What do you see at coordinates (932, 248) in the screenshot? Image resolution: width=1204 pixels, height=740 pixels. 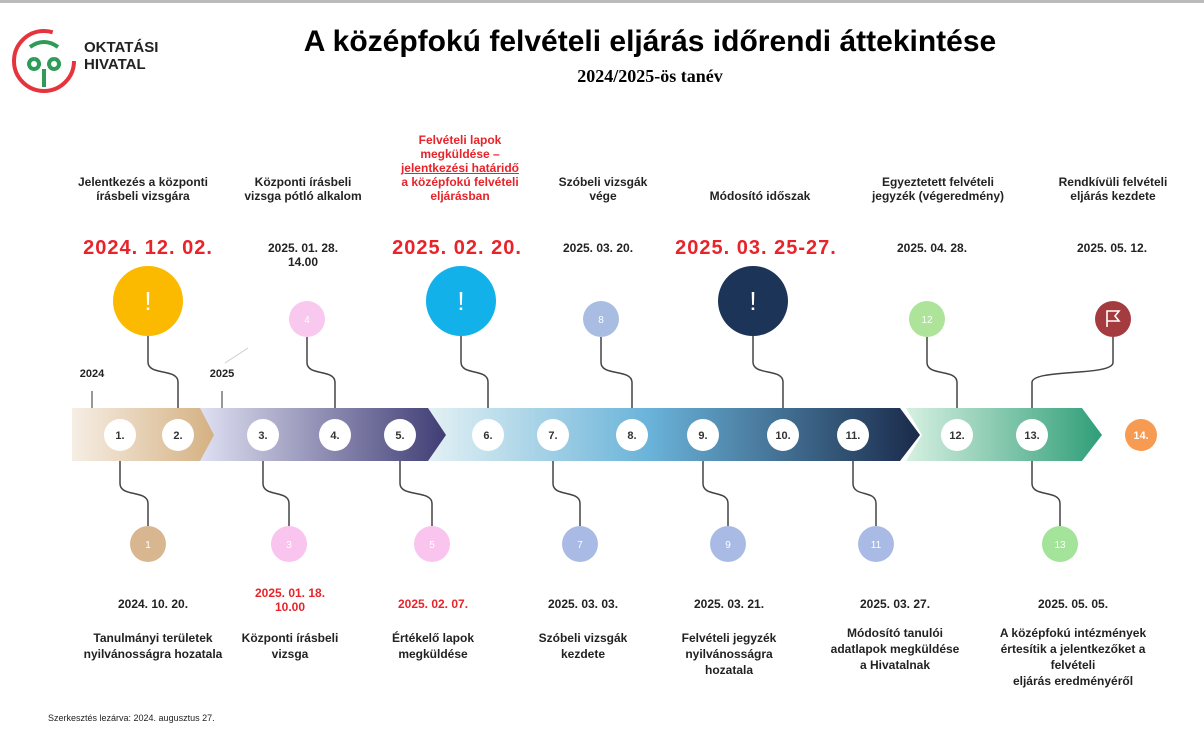 I see `event-date: 2025. 04. 28.` at bounding box center [932, 248].